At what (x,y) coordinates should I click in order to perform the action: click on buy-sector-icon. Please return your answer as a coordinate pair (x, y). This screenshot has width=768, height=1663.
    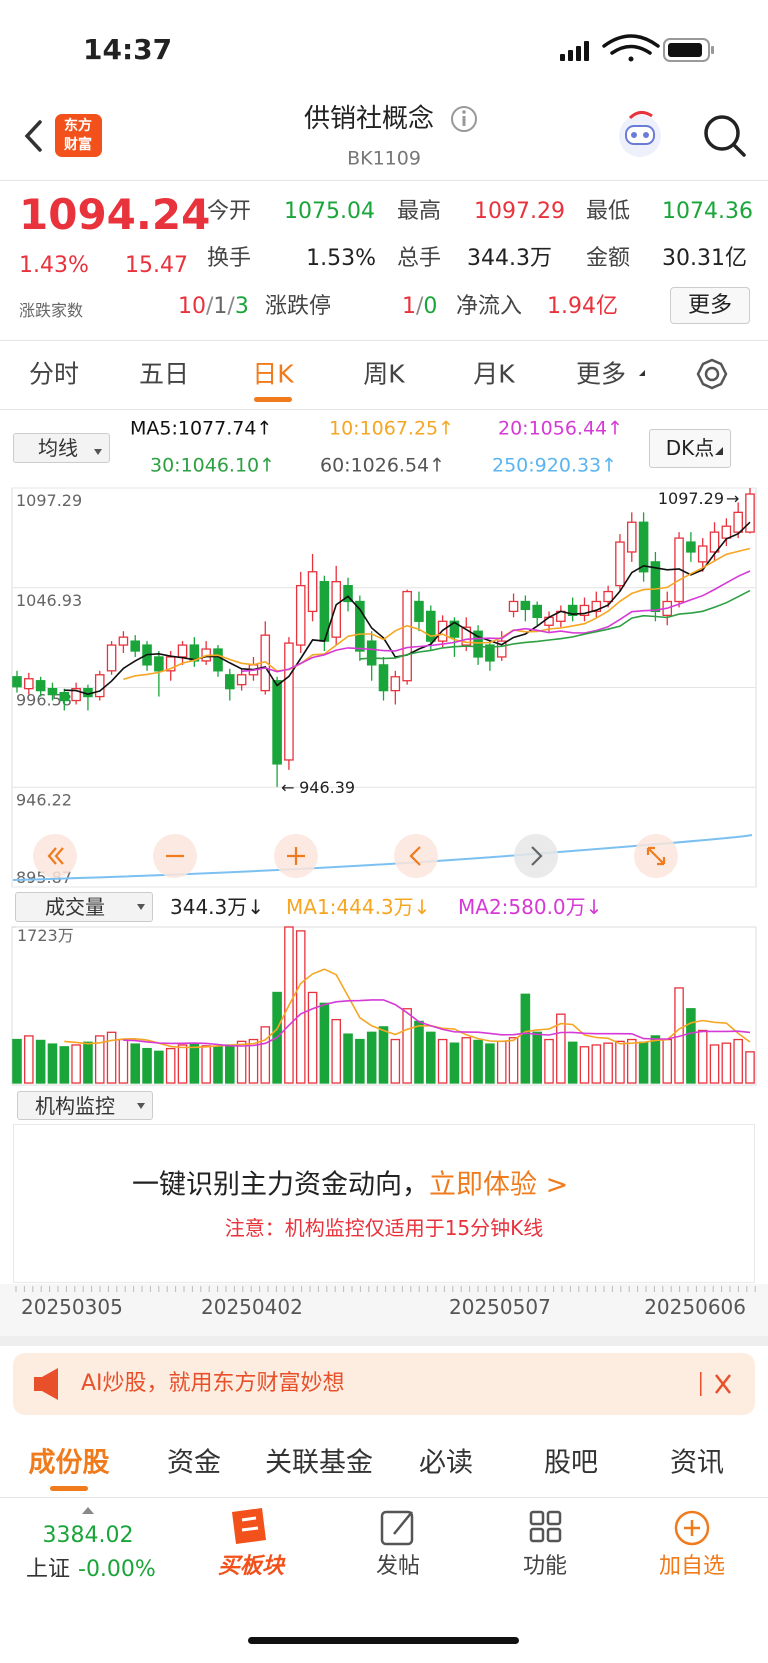
    Looking at the image, I should click on (249, 1526).